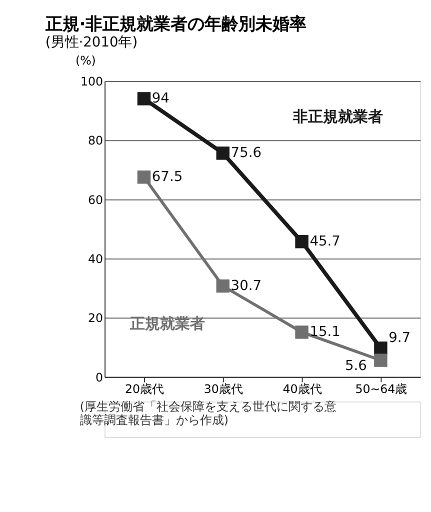 The width and height of the screenshot is (431, 512). Describe the element at coordinates (161, 98) in the screenshot. I see `data-label: 94` at that location.